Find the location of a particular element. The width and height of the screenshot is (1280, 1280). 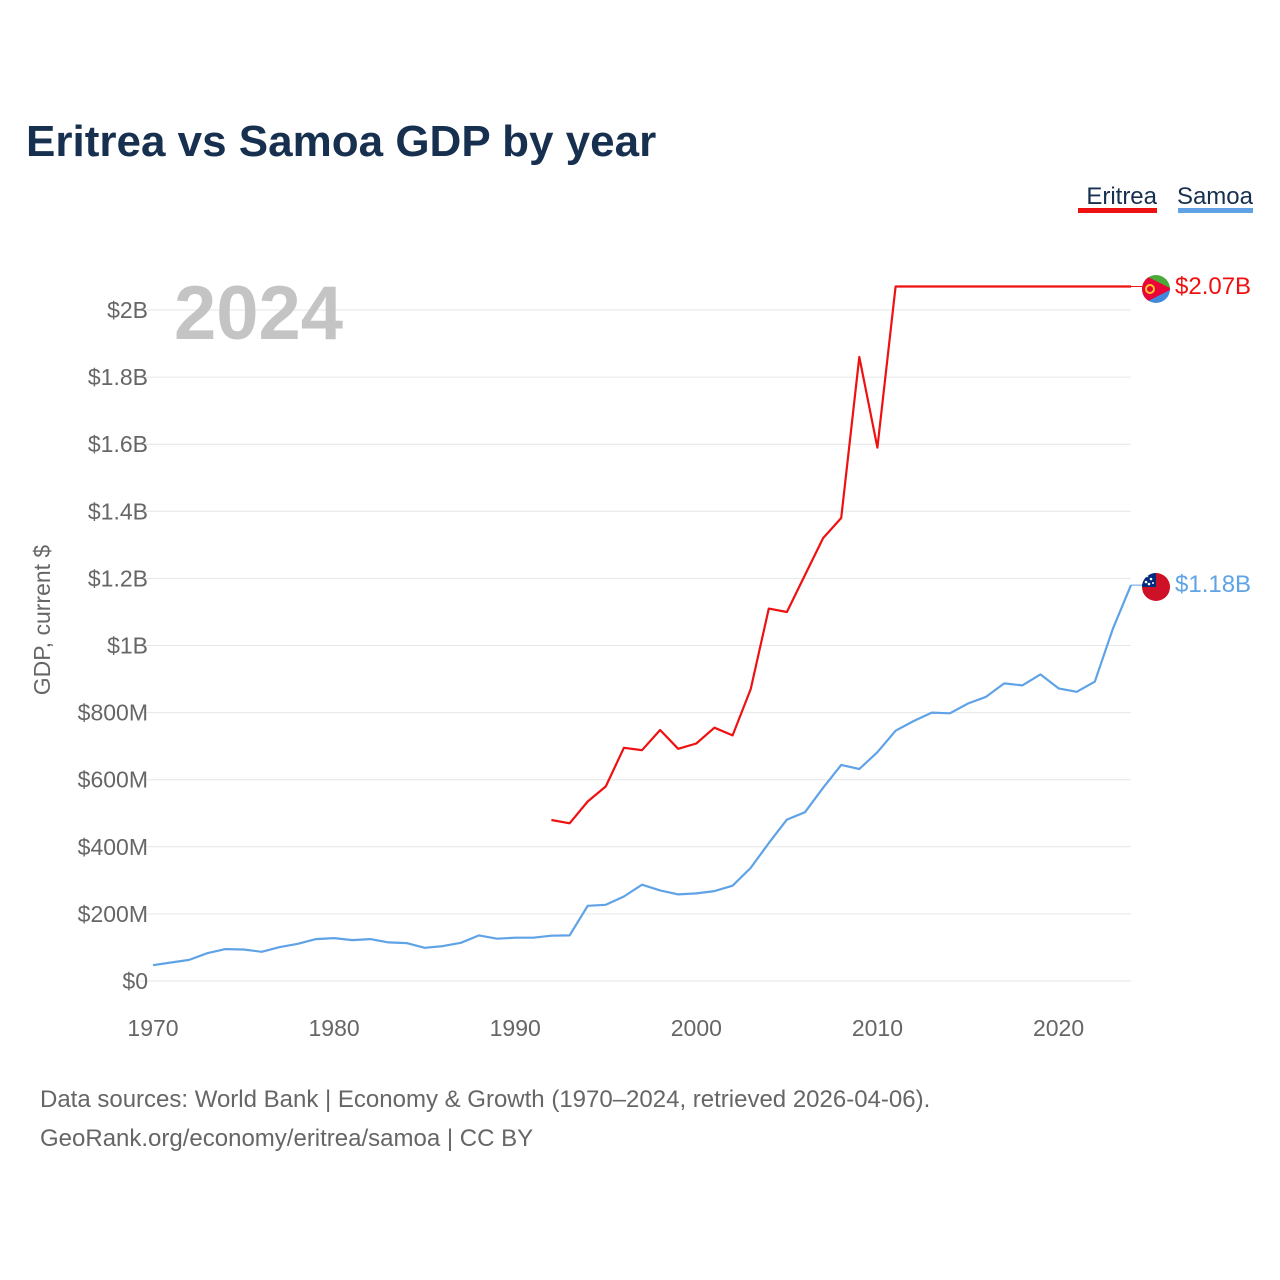

chart-title: Eritrea vs Samoa GDP by year is located at coordinates (341, 141).